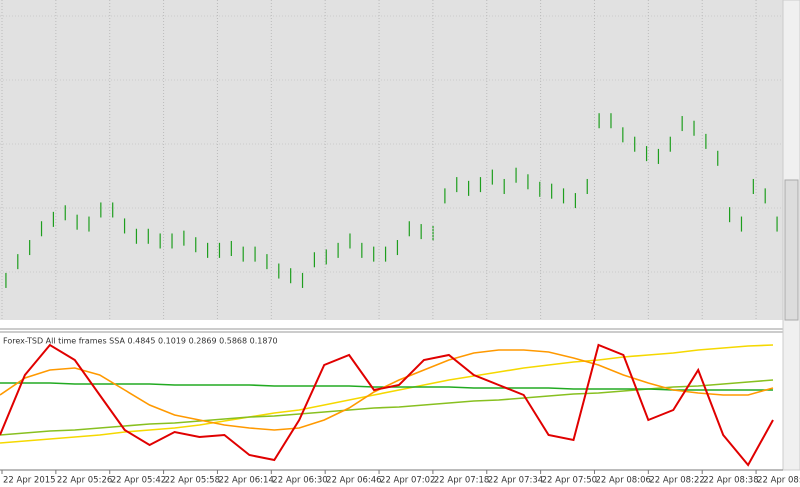  What do you see at coordinates (461, 481) in the screenshot?
I see `x-tick-label: 22 Apr 07:18` at bounding box center [461, 481].